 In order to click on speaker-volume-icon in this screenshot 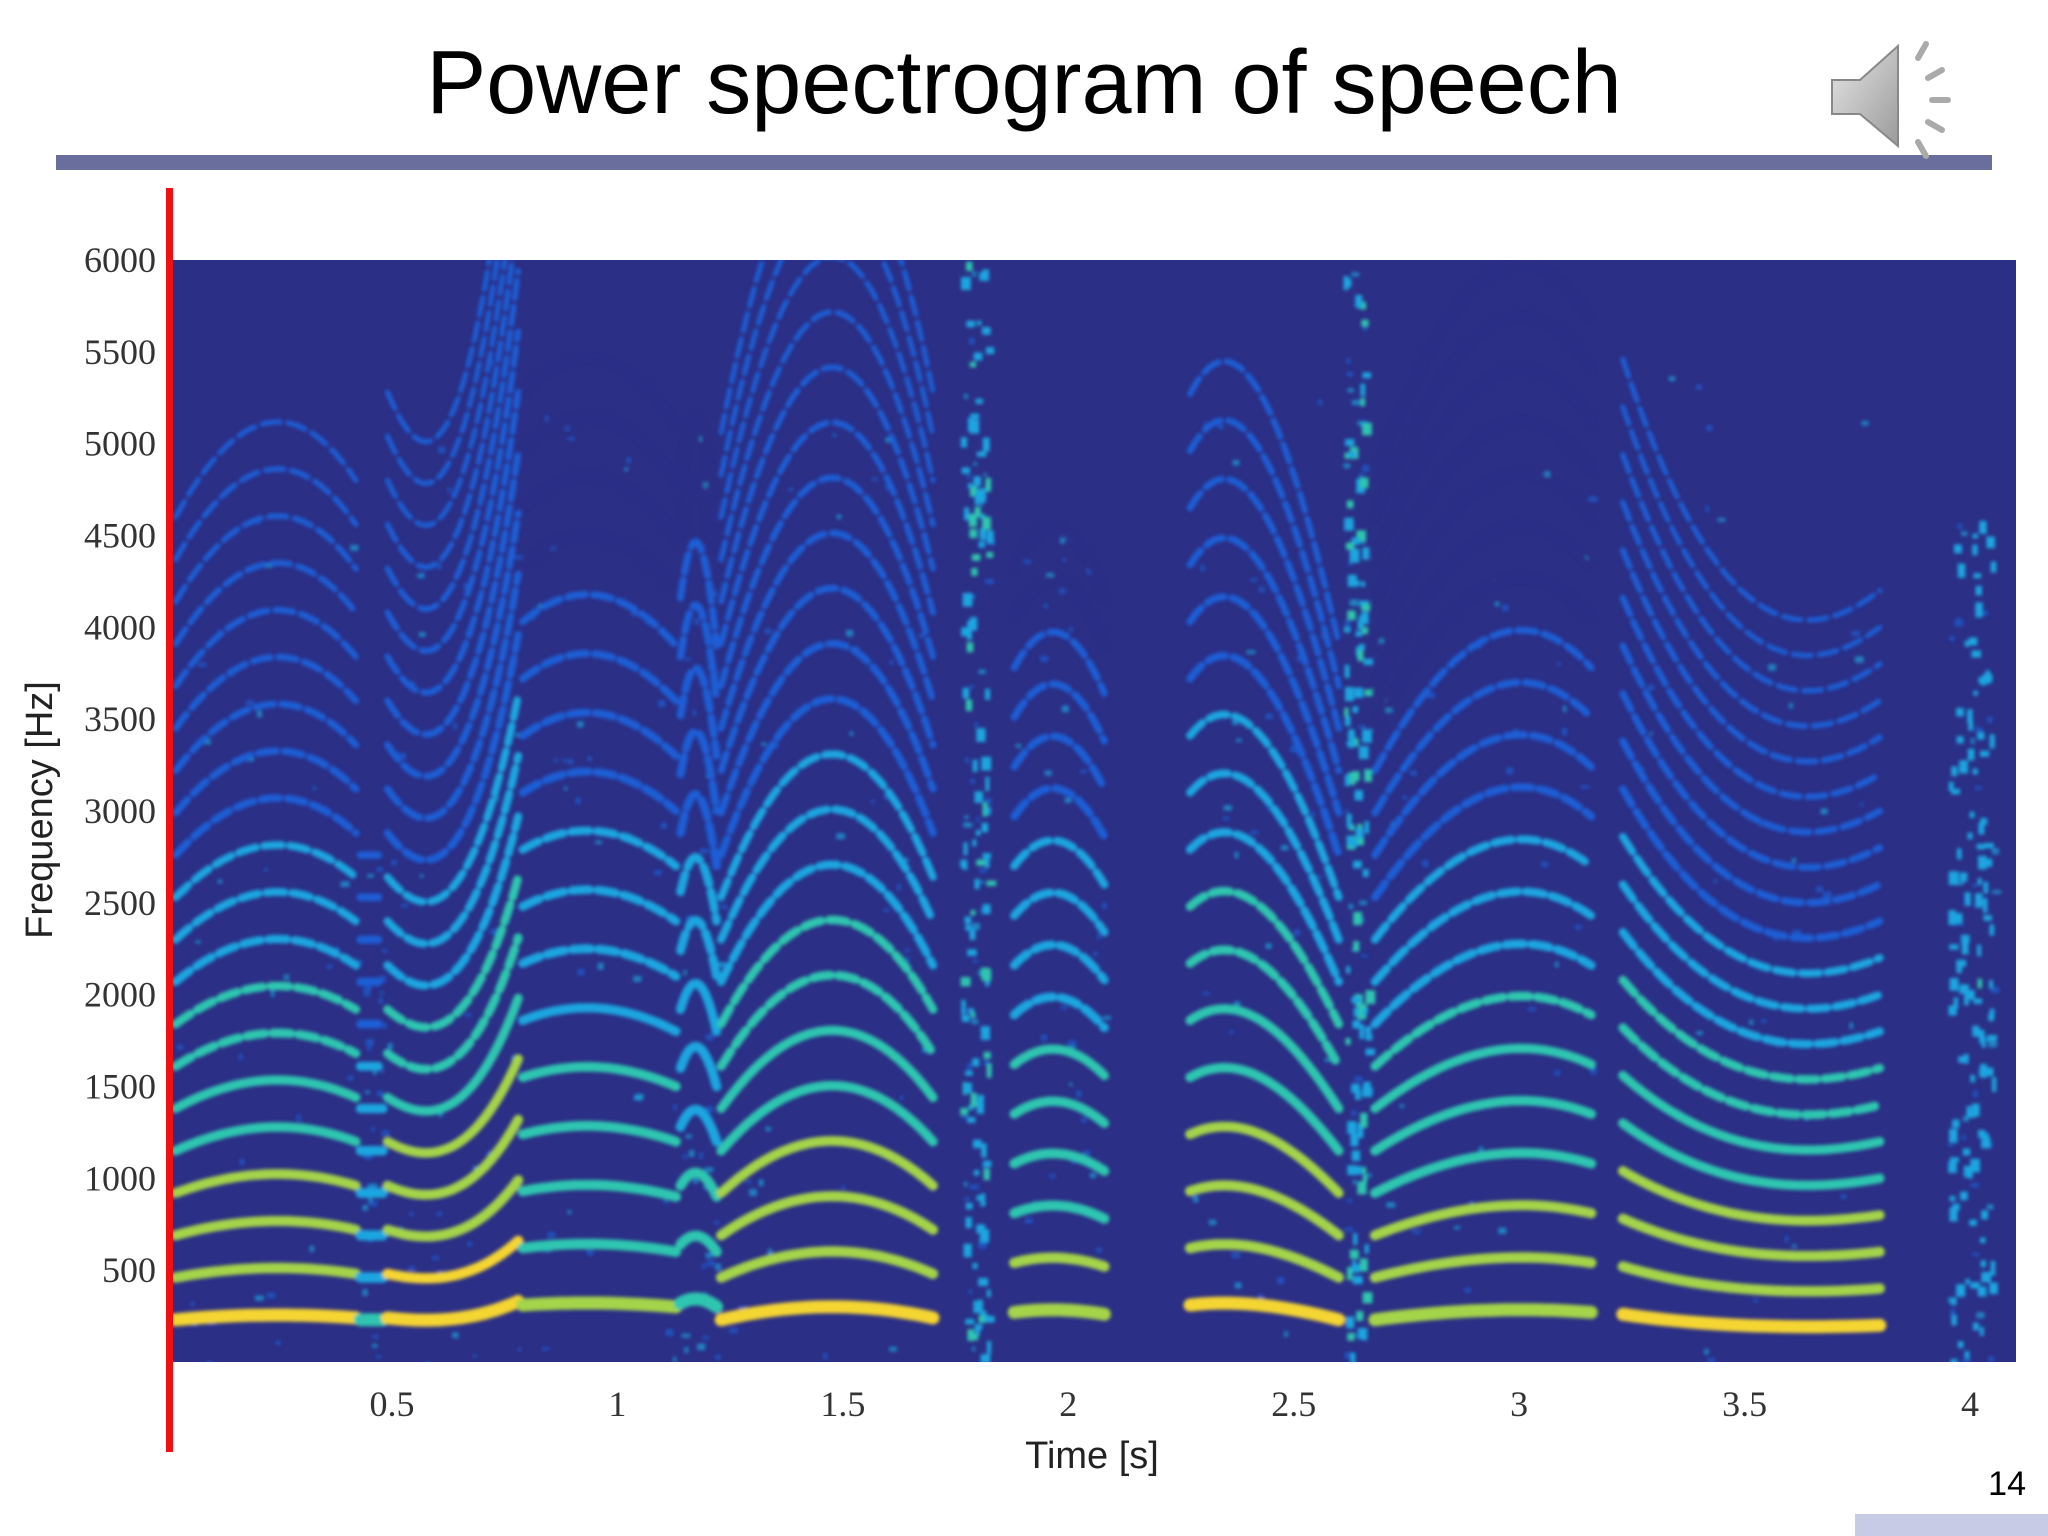, I will do `click(1895, 95)`.